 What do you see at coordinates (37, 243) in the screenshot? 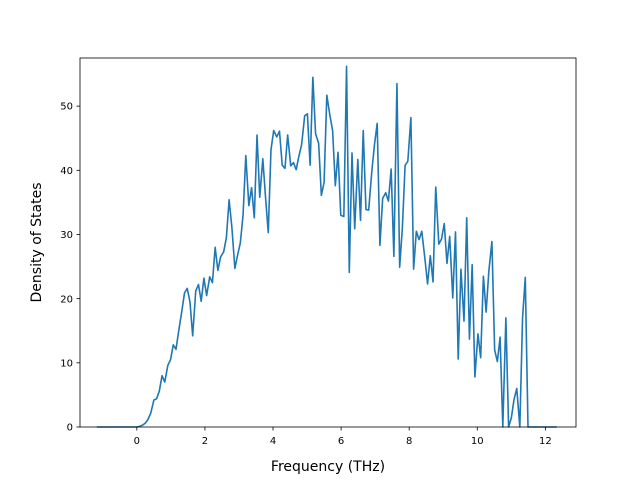
I see `y-axis-title: Density of States` at bounding box center [37, 243].